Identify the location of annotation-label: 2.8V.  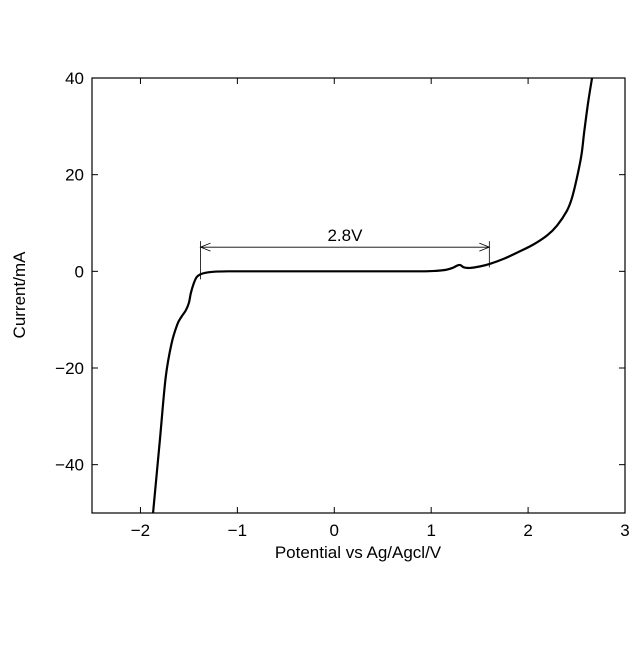
(345, 235).